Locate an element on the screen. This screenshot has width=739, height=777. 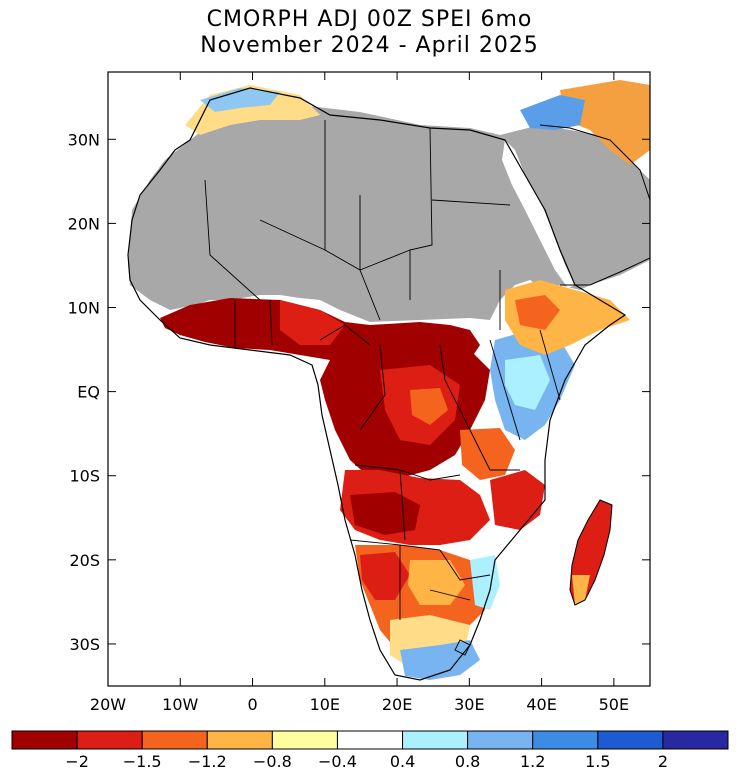
colorbar-label: −0.8 is located at coordinates (272, 761).